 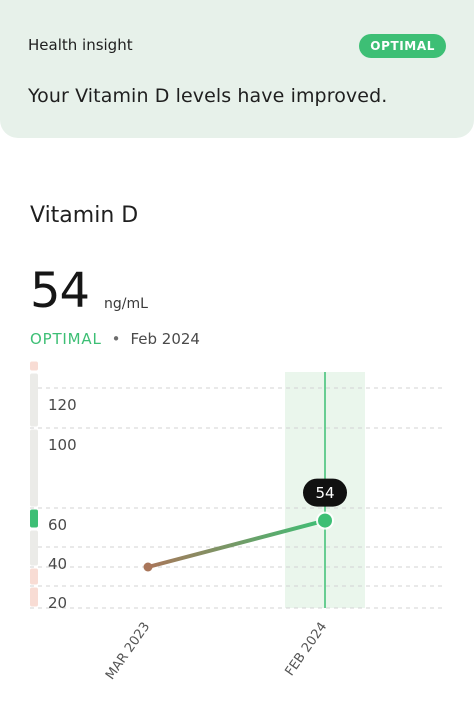 I want to click on biomarker-title: Vitamin D, so click(x=84, y=215).